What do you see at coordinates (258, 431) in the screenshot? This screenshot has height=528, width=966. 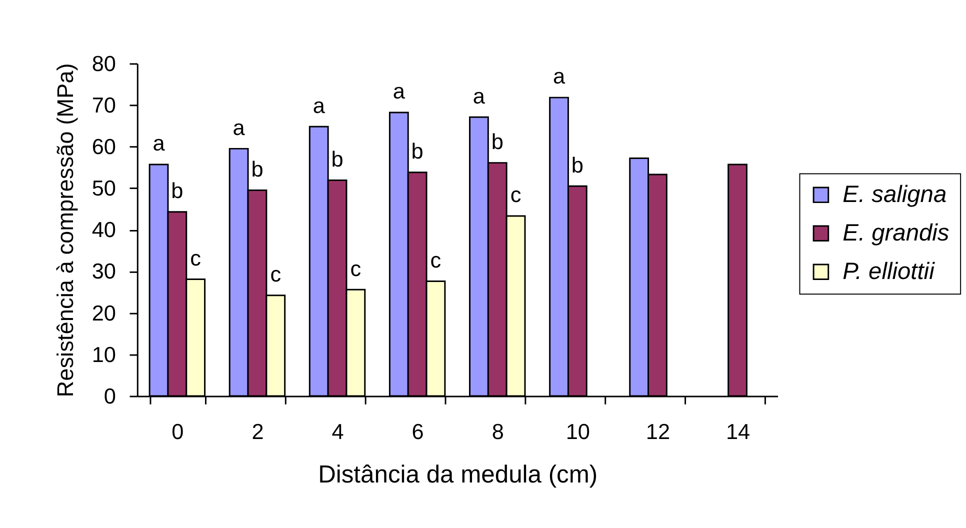 I see `x-tick-label: 2` at bounding box center [258, 431].